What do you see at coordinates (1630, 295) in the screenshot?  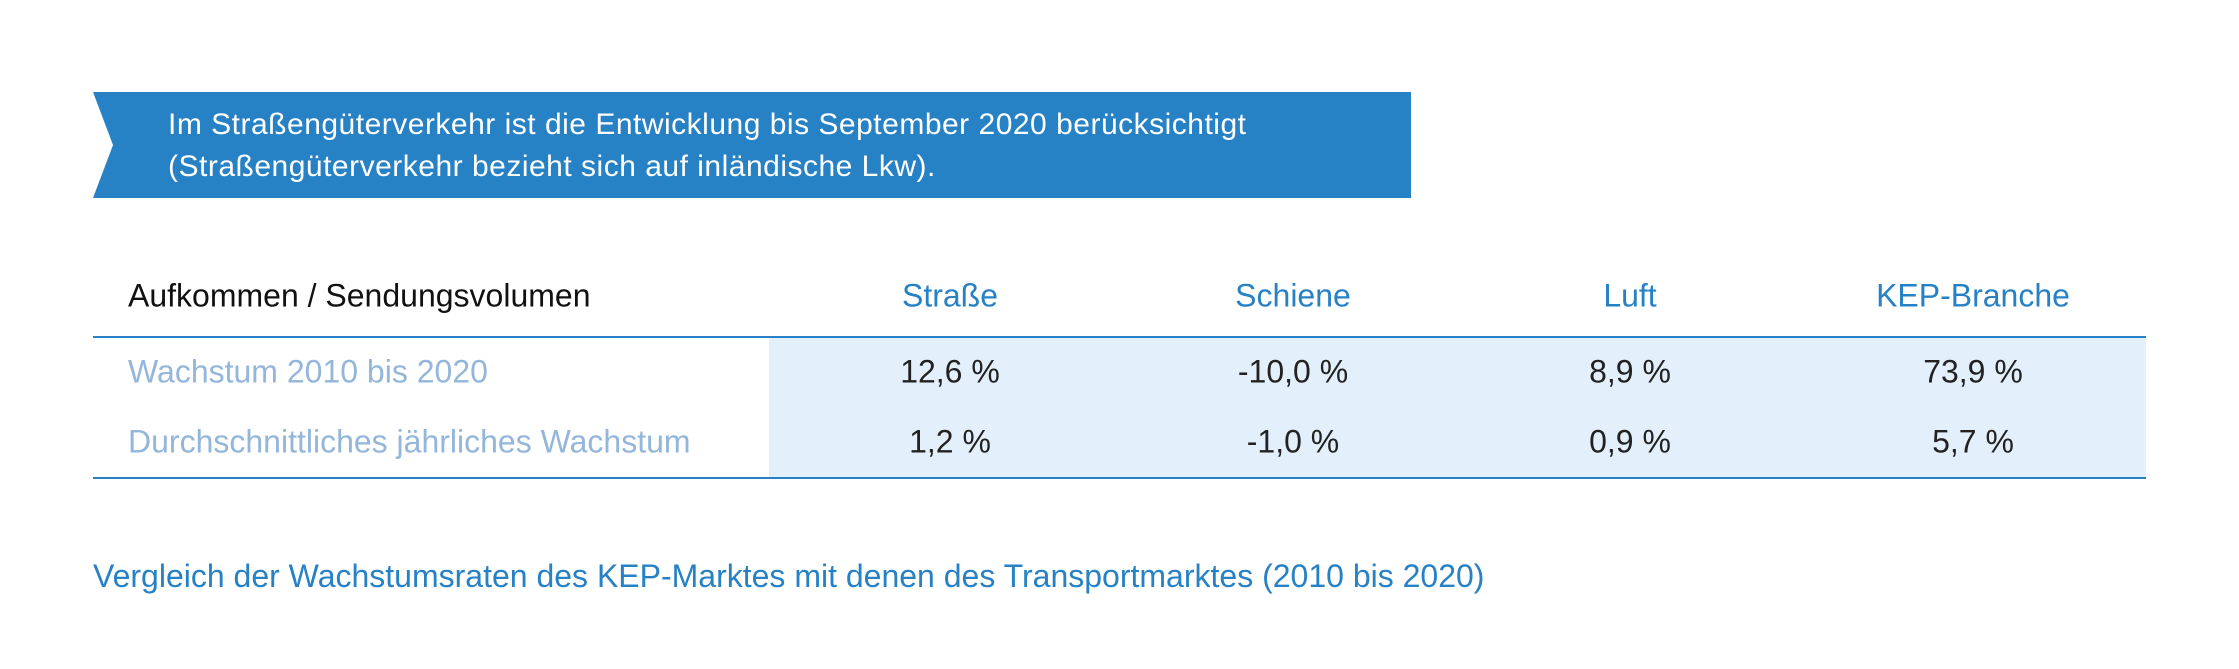 I see `column-header: Luft` at bounding box center [1630, 295].